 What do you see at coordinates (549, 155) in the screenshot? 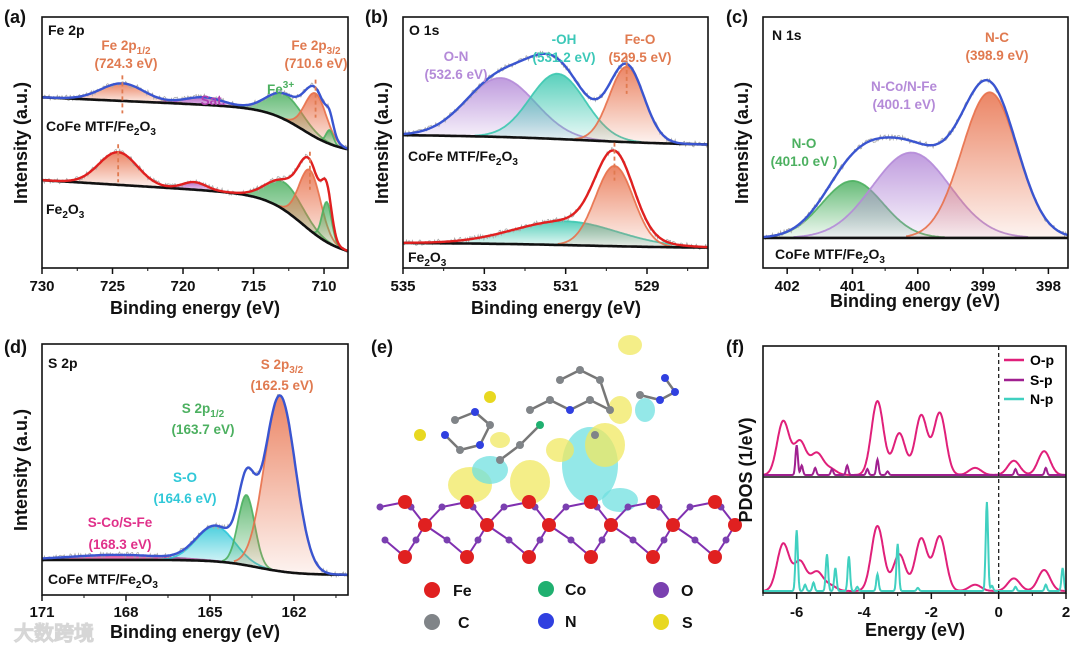
I see `plot-area: 535 533 531 529` at bounding box center [549, 155].